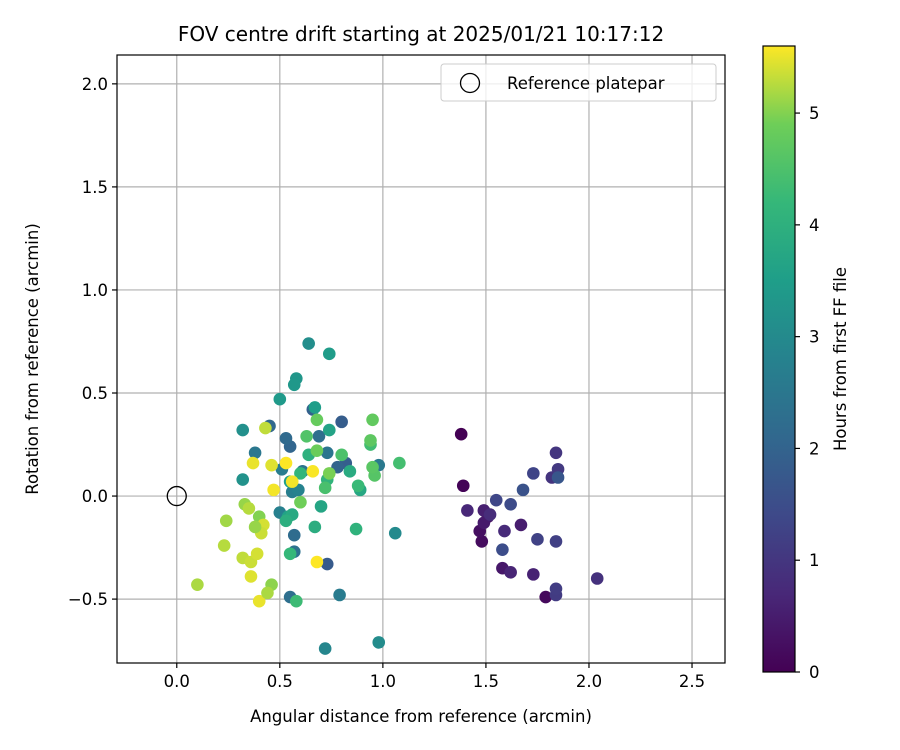 This screenshot has width=900, height=750. I want to click on x-tick-label: 1.5, so click(486, 681).